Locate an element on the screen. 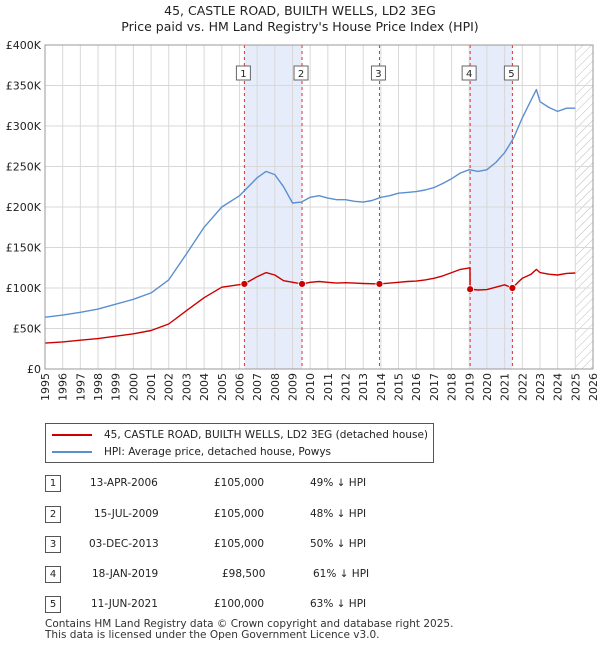 The width and height of the screenshot is (600, 650). sale-hpi-diff: 61% ↓ HPI is located at coordinates (341, 574).